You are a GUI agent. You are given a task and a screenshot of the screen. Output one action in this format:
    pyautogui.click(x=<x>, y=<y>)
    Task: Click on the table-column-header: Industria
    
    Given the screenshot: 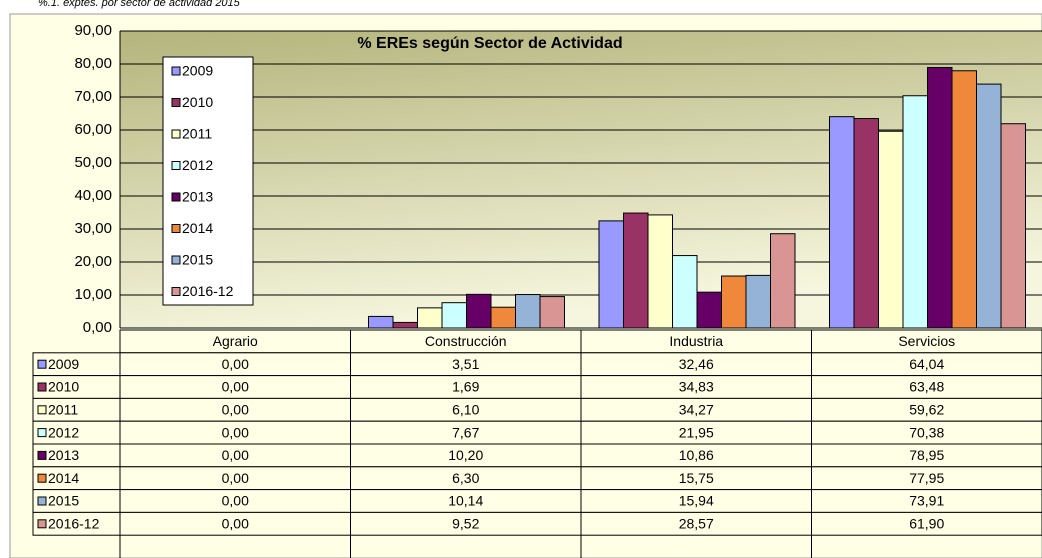 What is the action you would take?
    pyautogui.click(x=696, y=341)
    